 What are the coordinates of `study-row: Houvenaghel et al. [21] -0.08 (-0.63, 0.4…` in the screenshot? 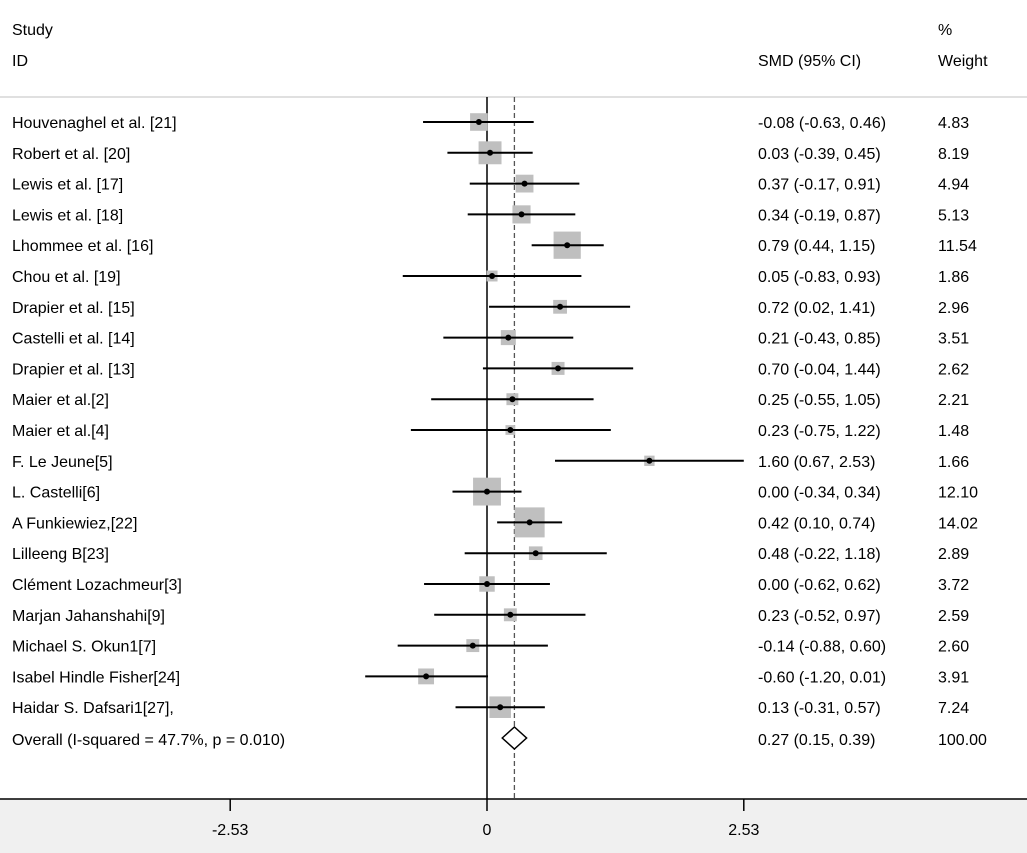 It's located at (490, 122).